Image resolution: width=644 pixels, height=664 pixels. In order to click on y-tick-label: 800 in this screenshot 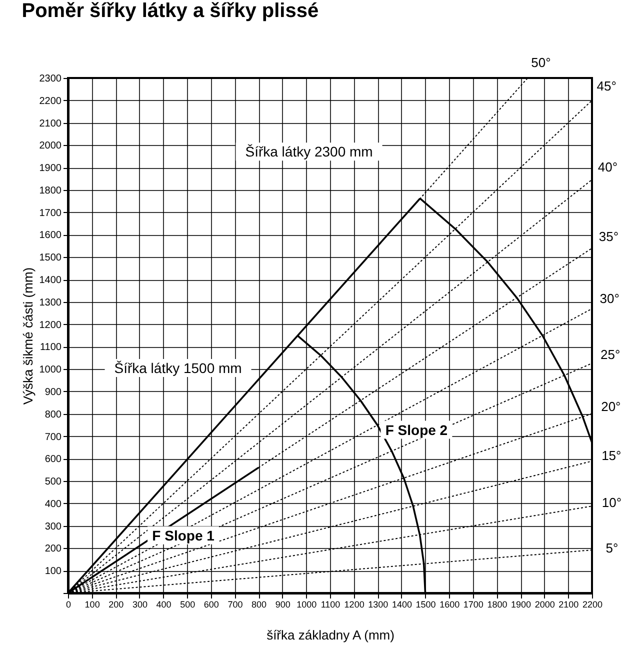, I will do `click(53, 414)`.